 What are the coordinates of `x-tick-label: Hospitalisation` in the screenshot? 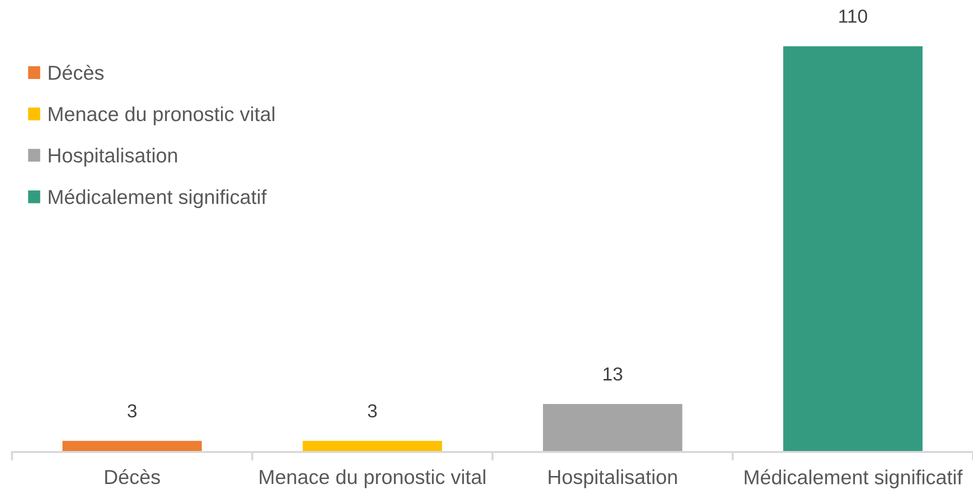 It's located at (612, 478).